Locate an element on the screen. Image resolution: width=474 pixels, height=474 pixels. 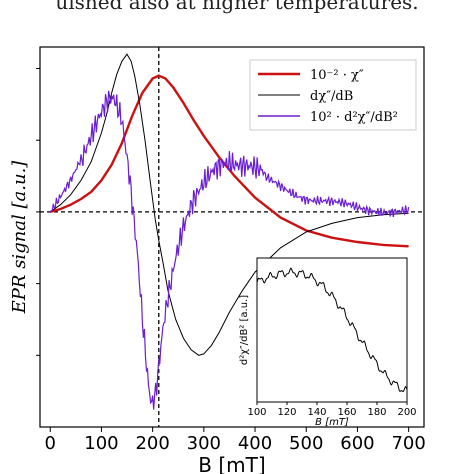
inset-x-tick-label: 140 is located at coordinates (316, 412).